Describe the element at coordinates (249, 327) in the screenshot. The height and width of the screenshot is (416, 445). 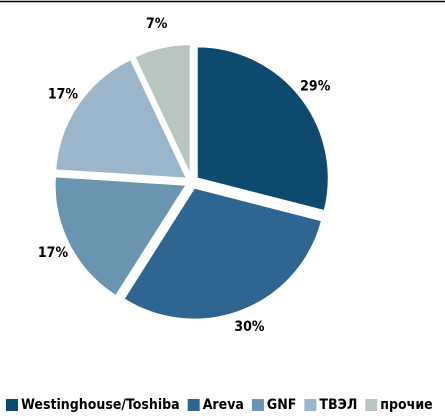
I see `data-label: 30%` at that location.